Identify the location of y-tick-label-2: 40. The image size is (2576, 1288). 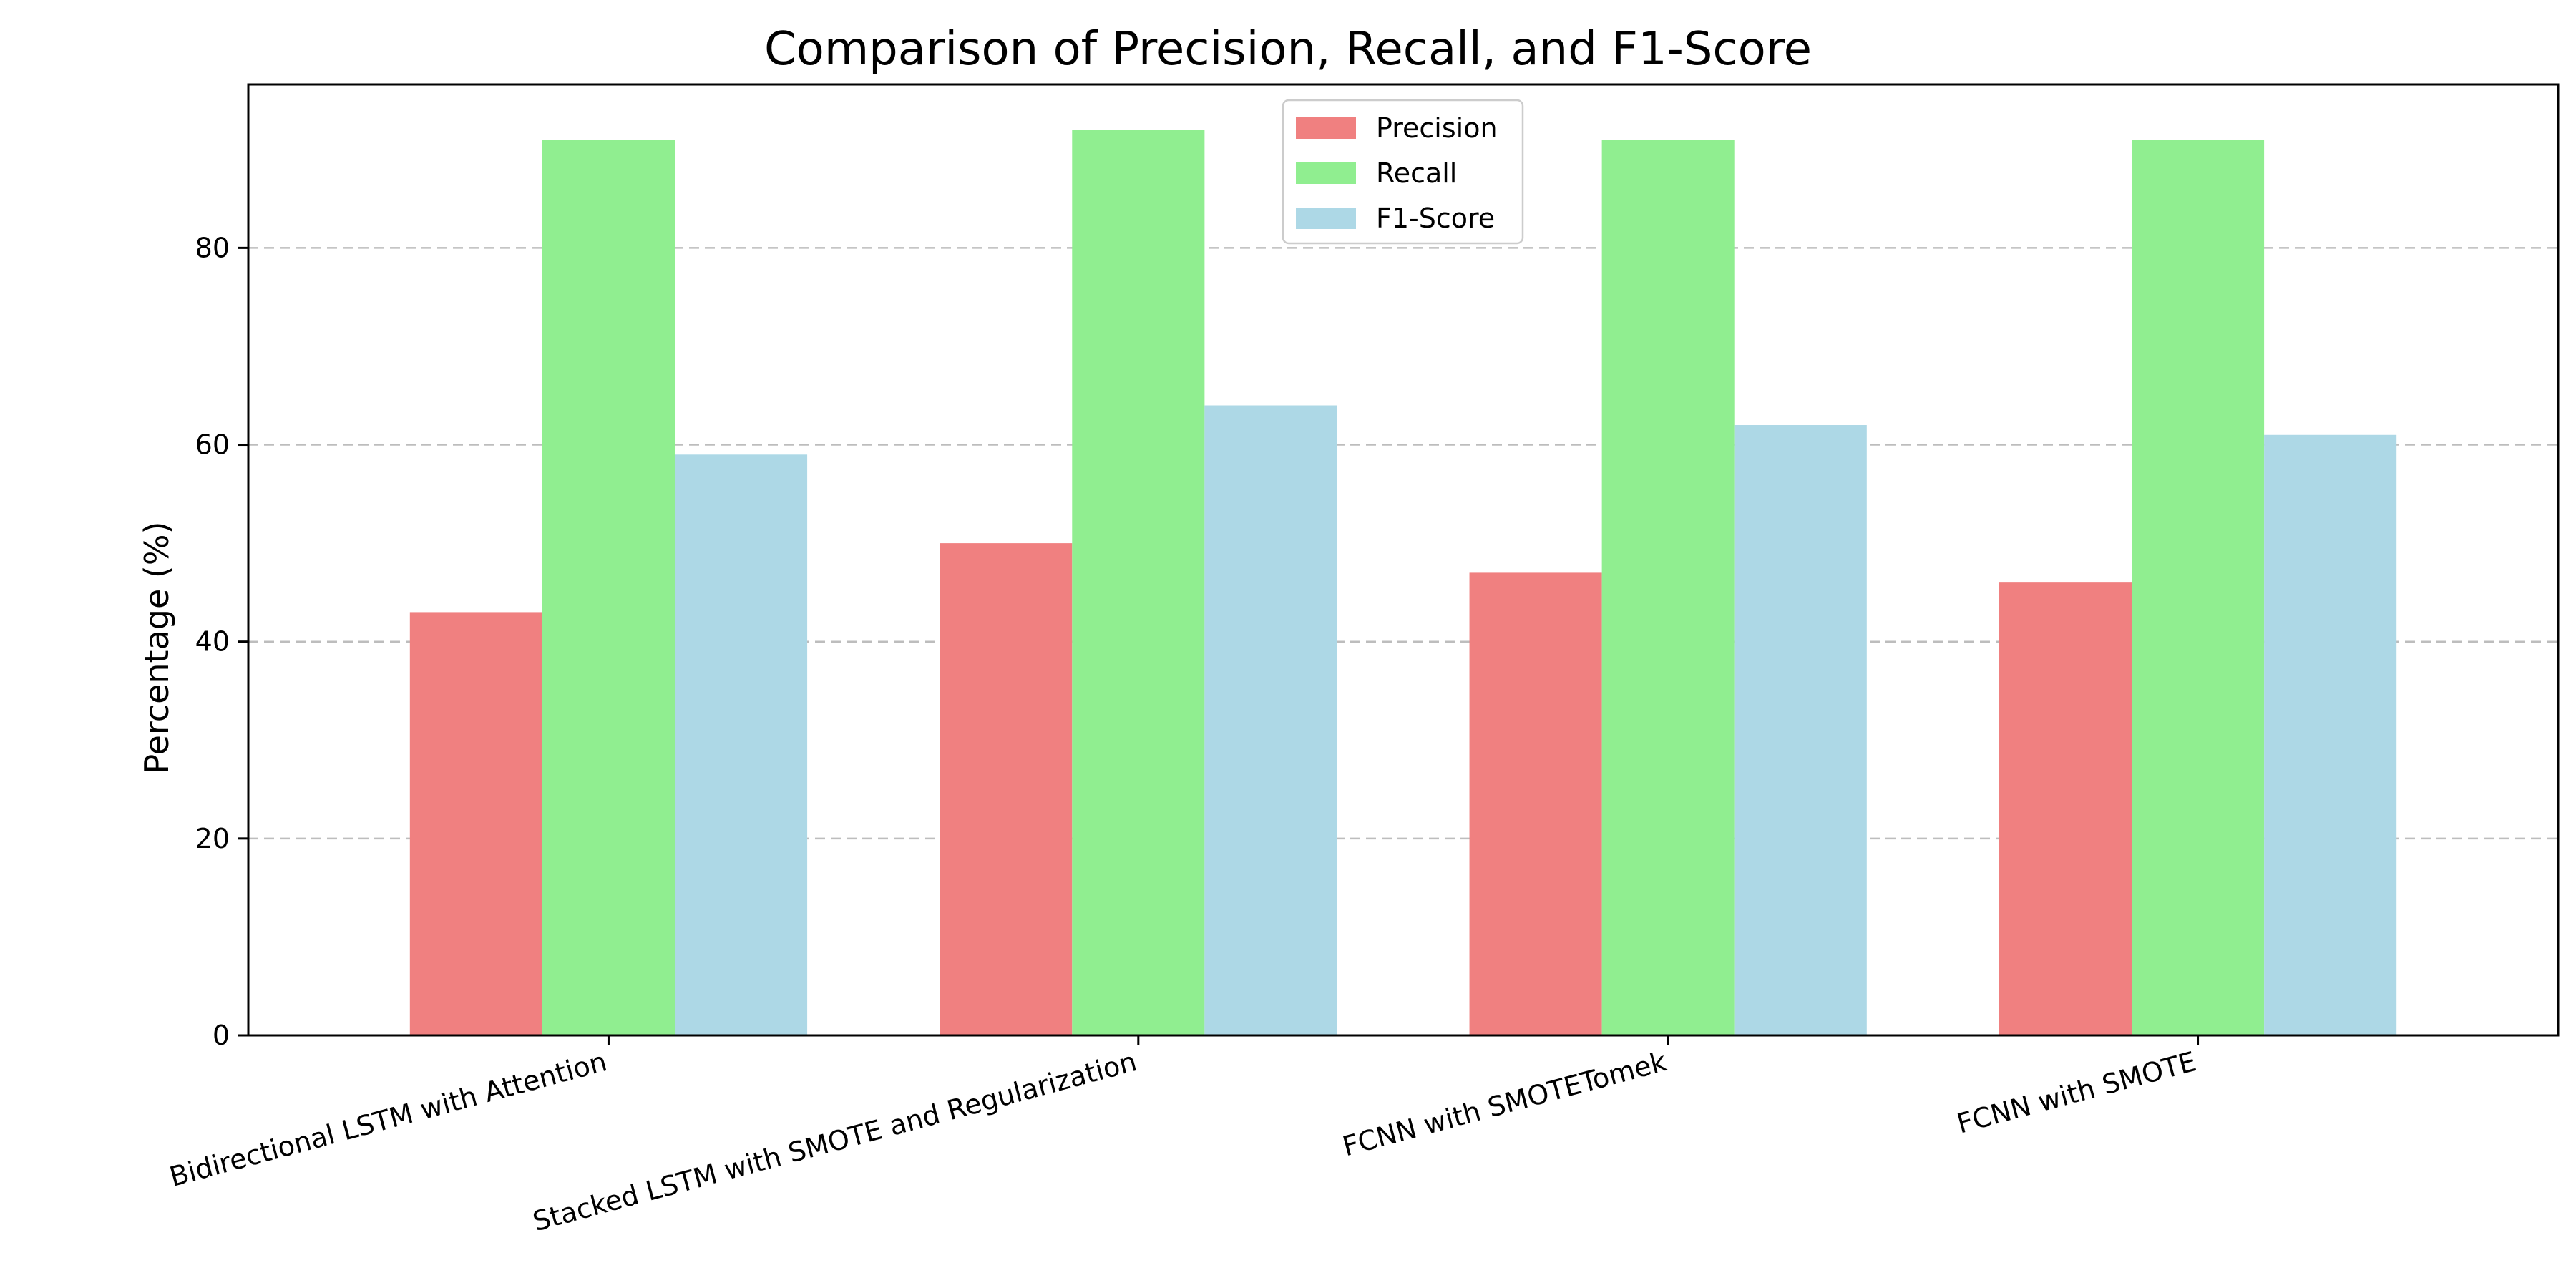
(212, 642).